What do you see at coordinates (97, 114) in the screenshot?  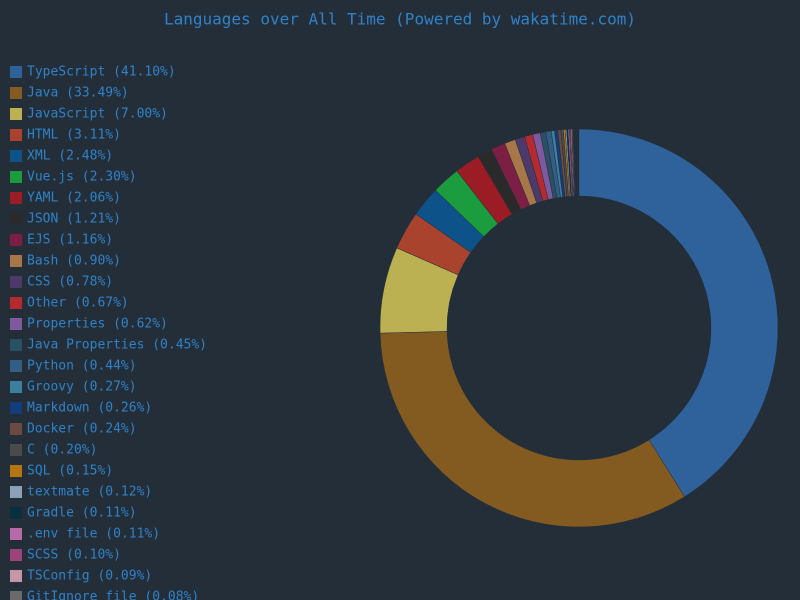 I see `legend-label: JavaScript (7.00%)` at bounding box center [97, 114].